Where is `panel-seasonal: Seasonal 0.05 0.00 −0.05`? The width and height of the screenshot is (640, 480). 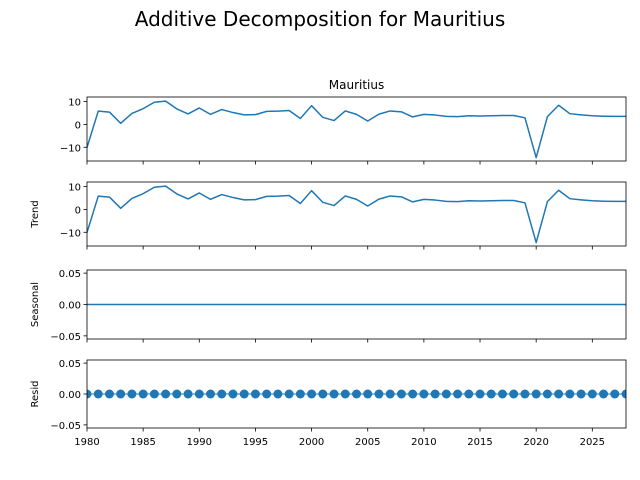 panel-seasonal: Seasonal 0.05 0.00 −0.05 is located at coordinates (328, 306).